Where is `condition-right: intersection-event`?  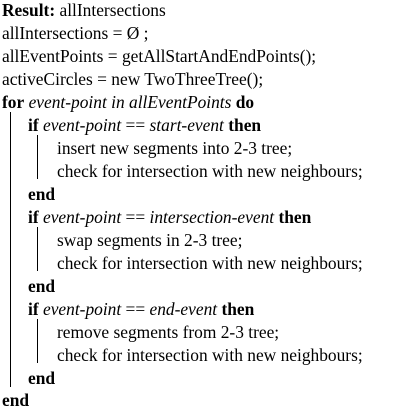
condition-right: intersection-event is located at coordinates (212, 217).